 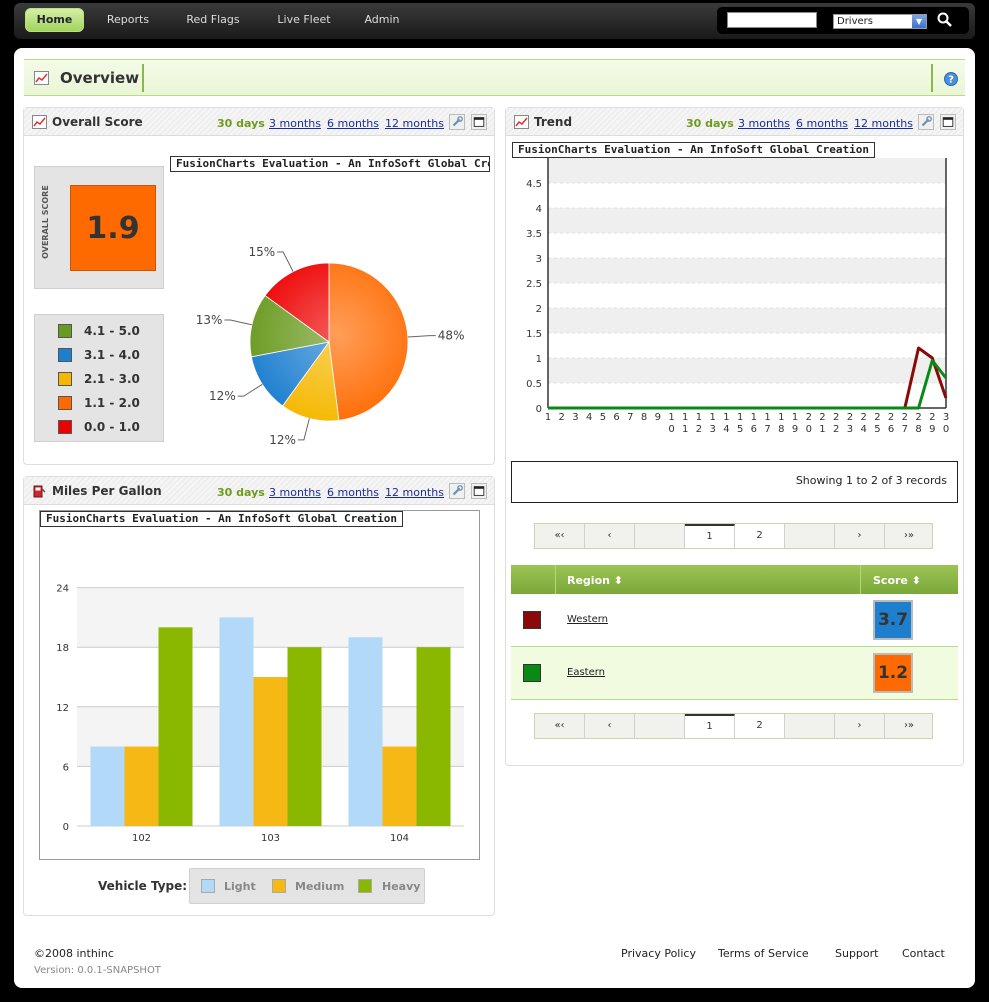 What do you see at coordinates (893, 620) in the screenshot?
I see `region-score: 3.7` at bounding box center [893, 620].